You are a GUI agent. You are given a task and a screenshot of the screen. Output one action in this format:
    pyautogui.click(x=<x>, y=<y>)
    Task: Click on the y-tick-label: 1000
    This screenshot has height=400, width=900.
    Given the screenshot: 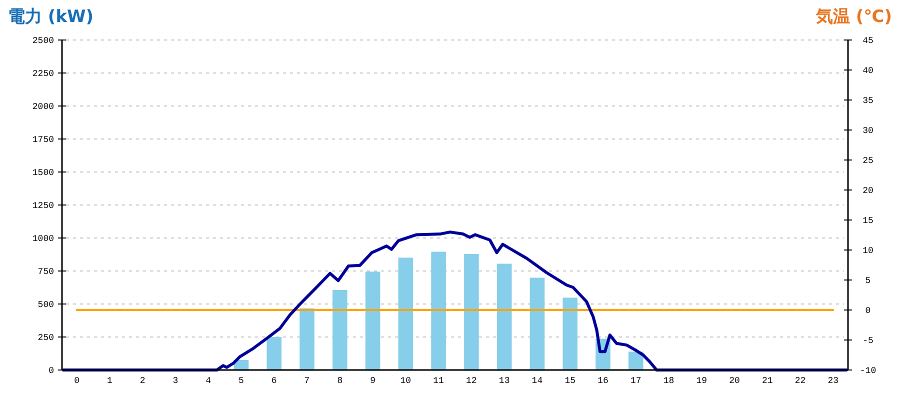 What is the action you would take?
    pyautogui.click(x=43, y=239)
    